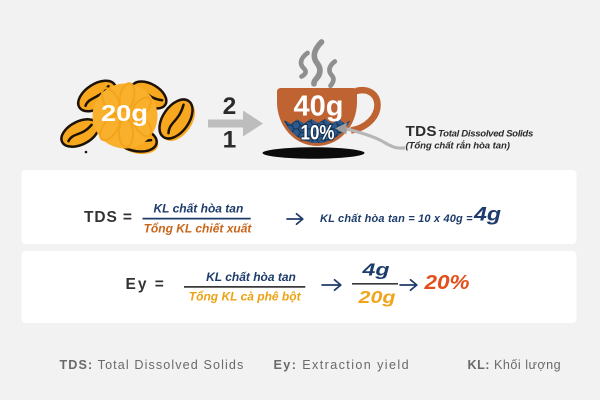  I want to click on svg-text: TDS: Total Dissolved Solids, so click(152, 365).